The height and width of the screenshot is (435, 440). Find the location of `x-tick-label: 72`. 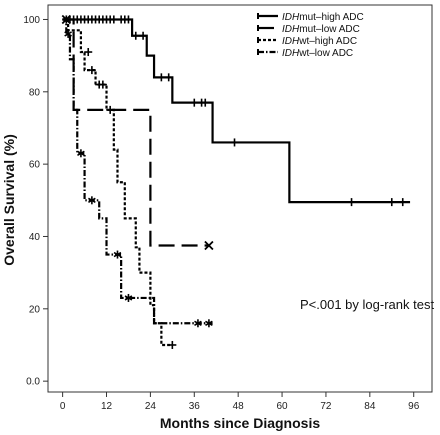

x-tick-label: 72 is located at coordinates (326, 406).